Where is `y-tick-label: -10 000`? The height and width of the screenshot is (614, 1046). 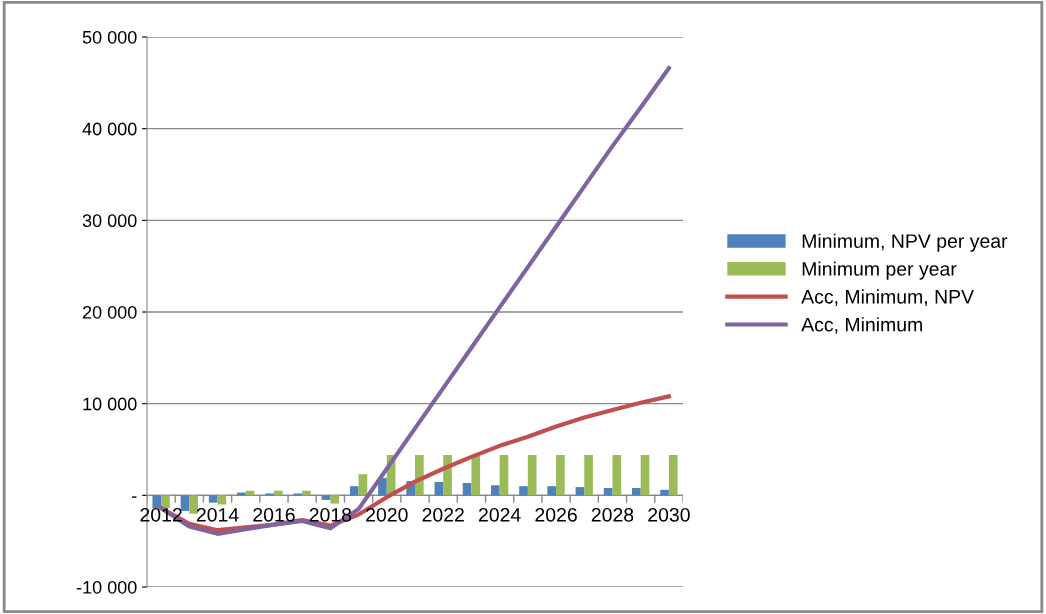
y-tick-label: -10 000 is located at coordinates (106, 587).